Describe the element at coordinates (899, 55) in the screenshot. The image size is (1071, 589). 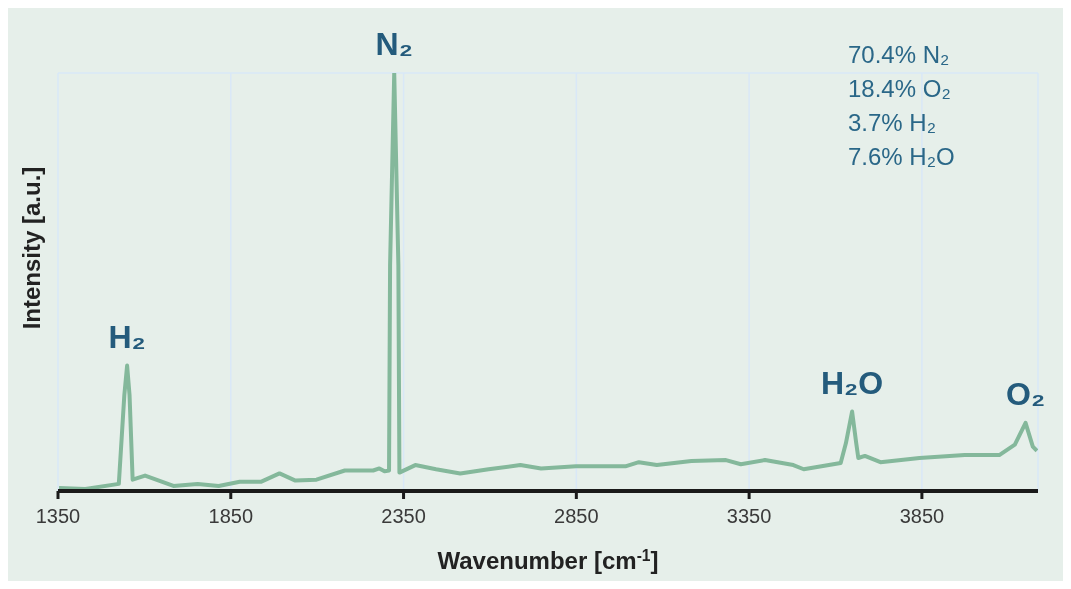
I see `text: 70.4% N₂` at that location.